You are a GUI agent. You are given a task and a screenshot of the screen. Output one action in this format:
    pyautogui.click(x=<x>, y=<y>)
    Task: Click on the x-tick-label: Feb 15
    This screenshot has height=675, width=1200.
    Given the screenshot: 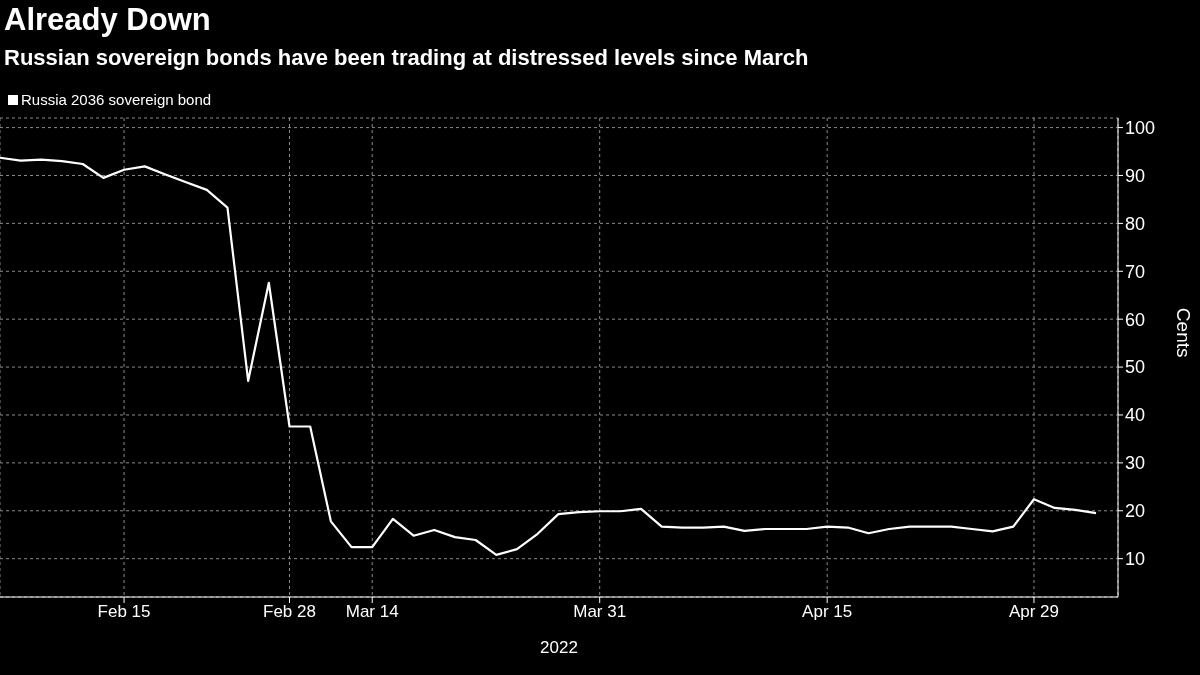 What is the action you would take?
    pyautogui.click(x=124, y=612)
    